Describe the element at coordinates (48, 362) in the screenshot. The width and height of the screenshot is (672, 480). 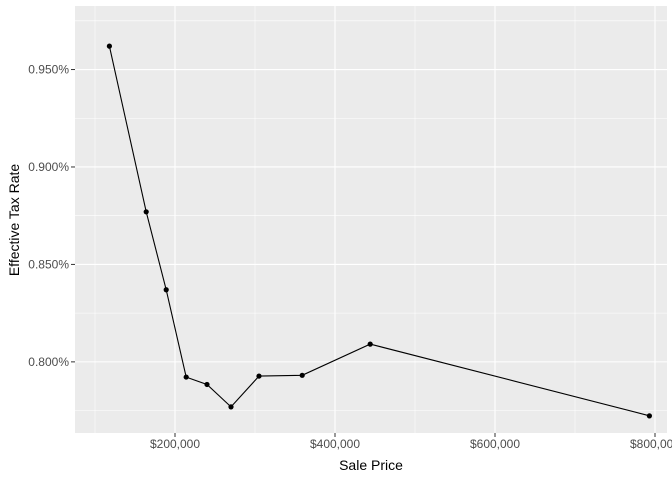
I see `y-tick-label: 0.800%` at that location.